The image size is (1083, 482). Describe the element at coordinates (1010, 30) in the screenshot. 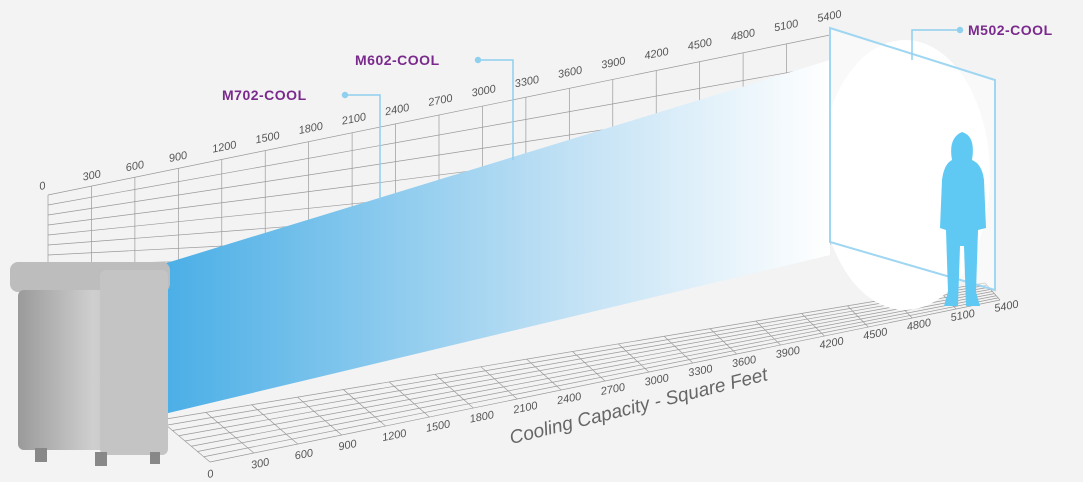

I see `model-label: M502-COOL` at that location.